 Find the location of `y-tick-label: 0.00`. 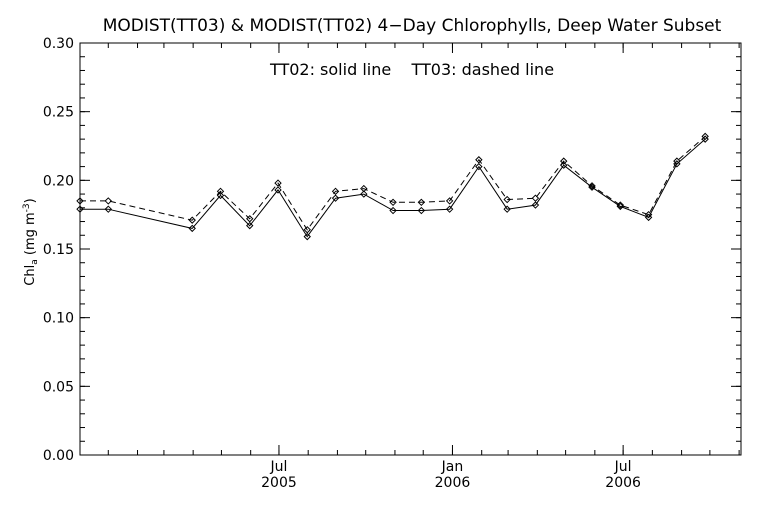

y-tick-label: 0.00 is located at coordinates (58, 456).